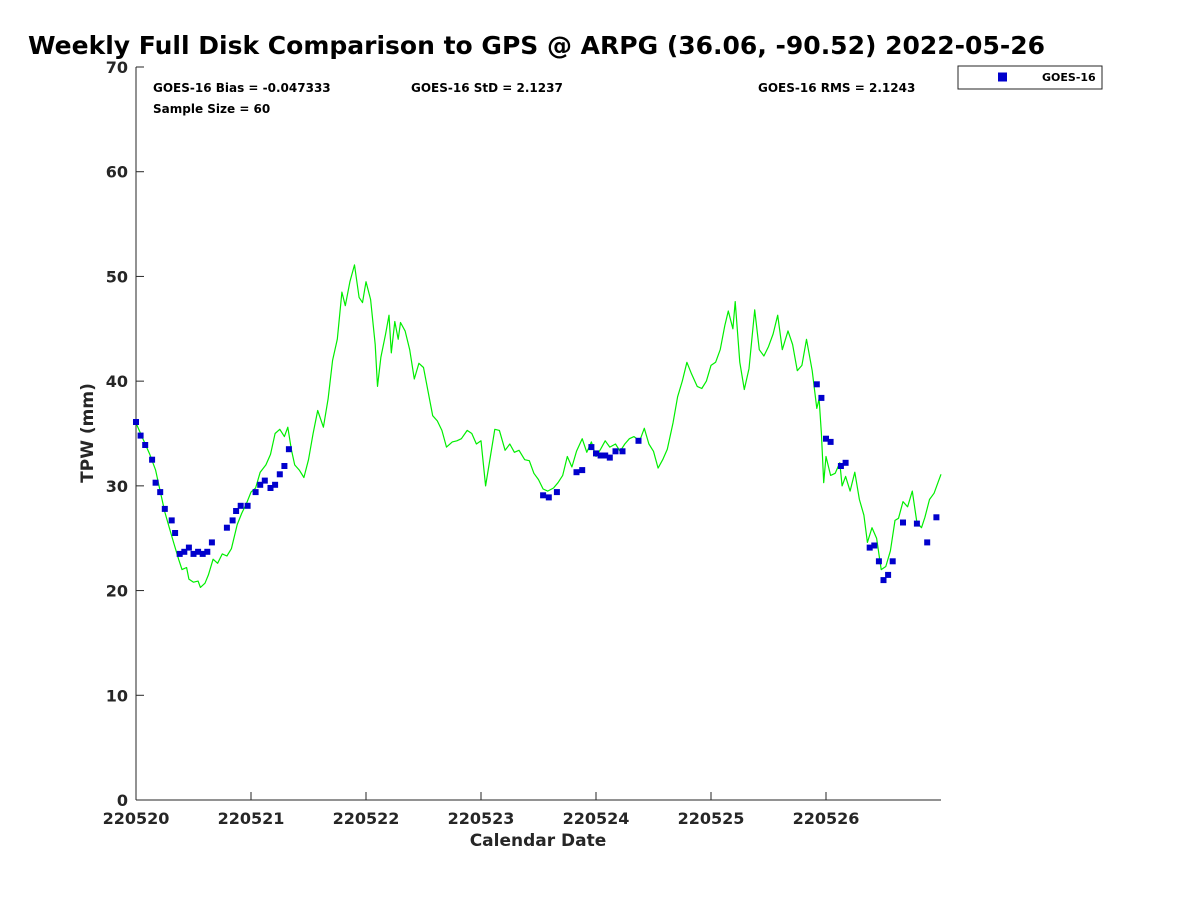 This screenshot has width=1200, height=900. What do you see at coordinates (826, 818) in the screenshot?
I see `x-tick-label: 220526` at bounding box center [826, 818].